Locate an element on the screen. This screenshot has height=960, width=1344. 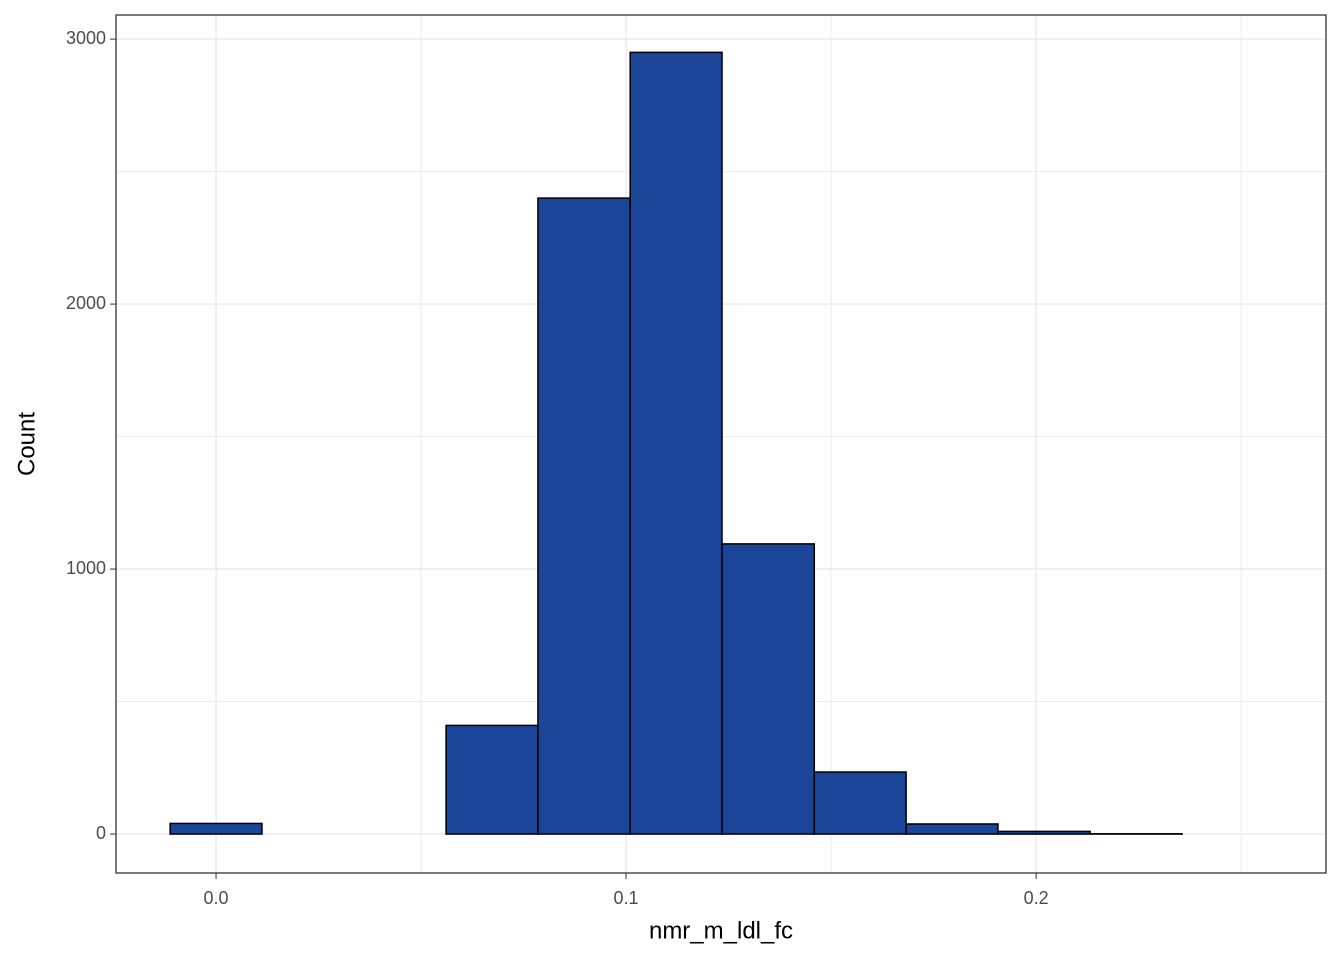
x-tick-label: 0.1 is located at coordinates (626, 898).